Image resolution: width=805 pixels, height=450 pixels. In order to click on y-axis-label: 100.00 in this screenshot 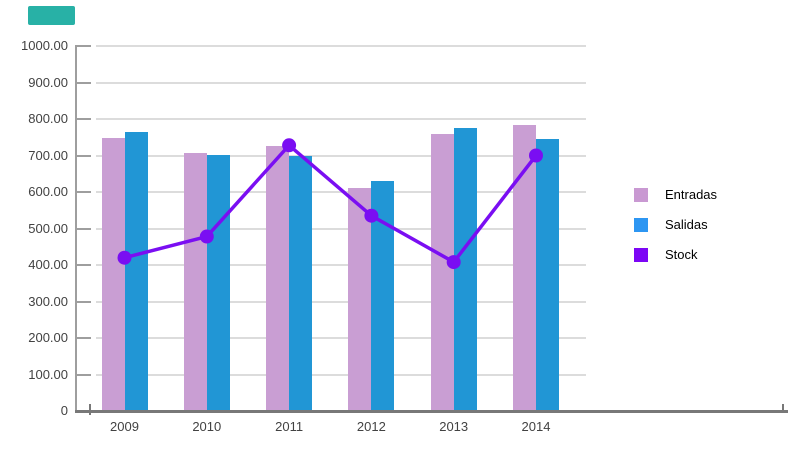, I will do `click(48, 374)`.